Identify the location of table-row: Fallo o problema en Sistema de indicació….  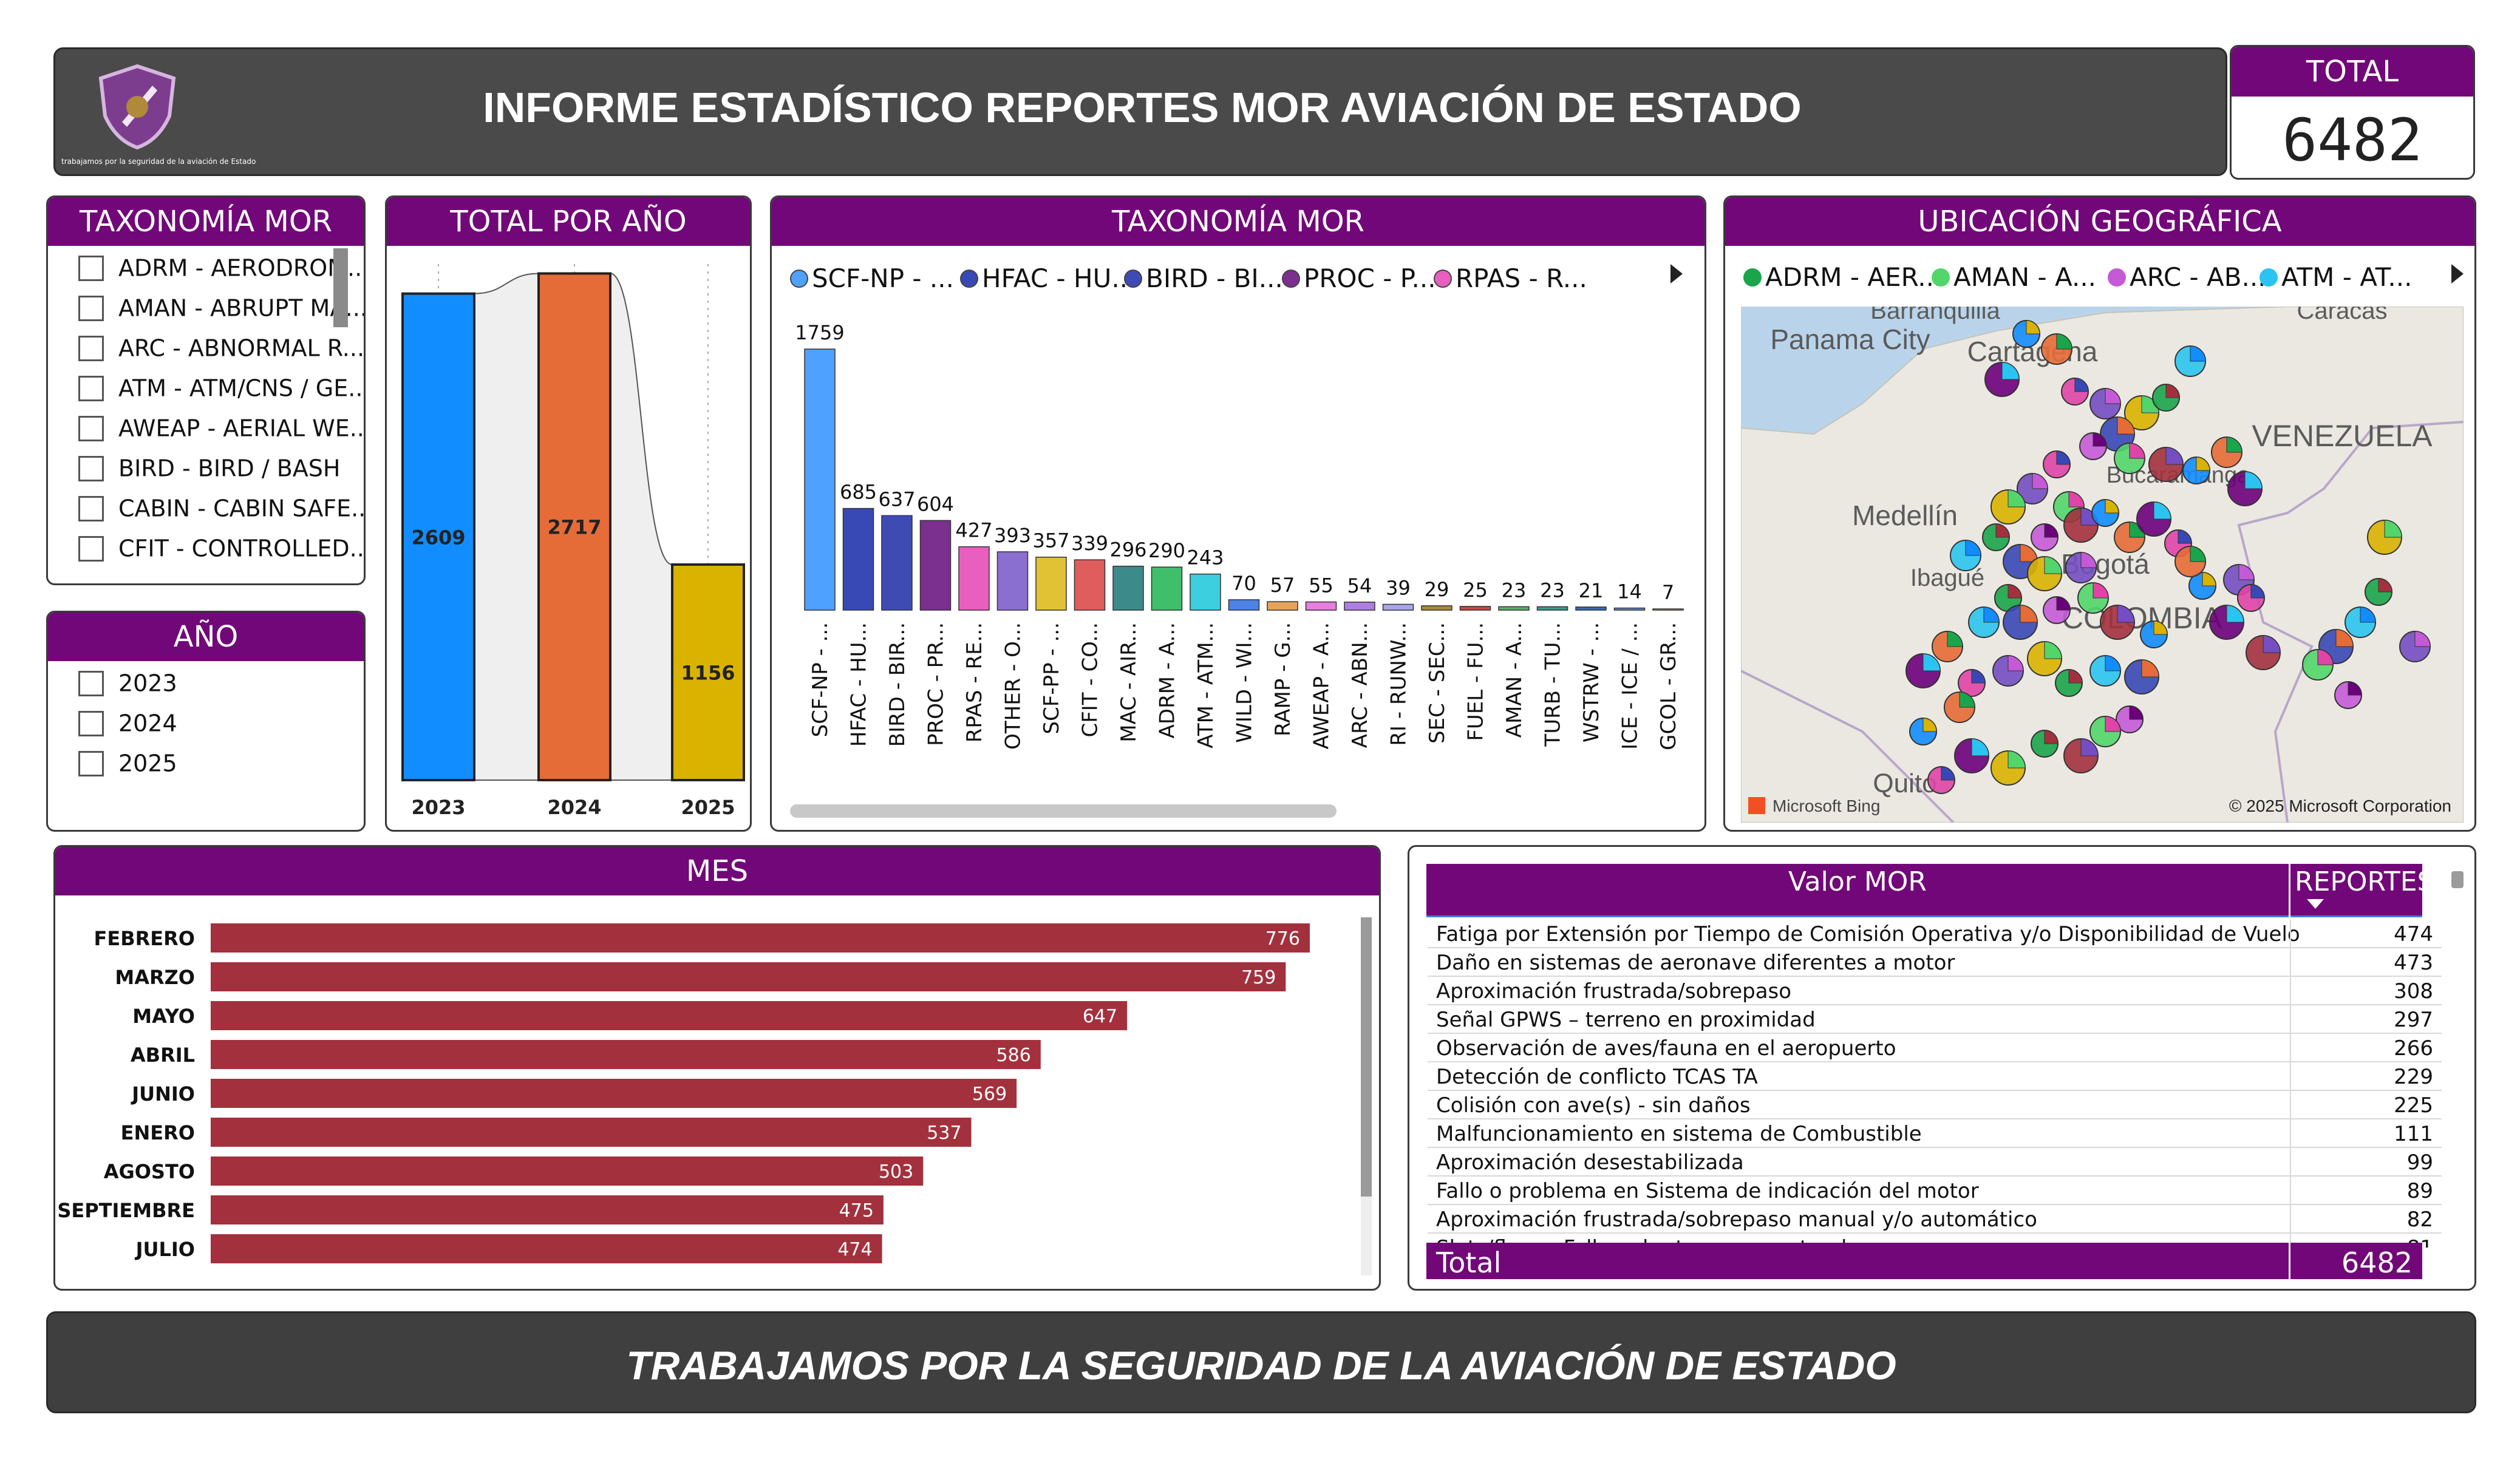
(1935, 1191).